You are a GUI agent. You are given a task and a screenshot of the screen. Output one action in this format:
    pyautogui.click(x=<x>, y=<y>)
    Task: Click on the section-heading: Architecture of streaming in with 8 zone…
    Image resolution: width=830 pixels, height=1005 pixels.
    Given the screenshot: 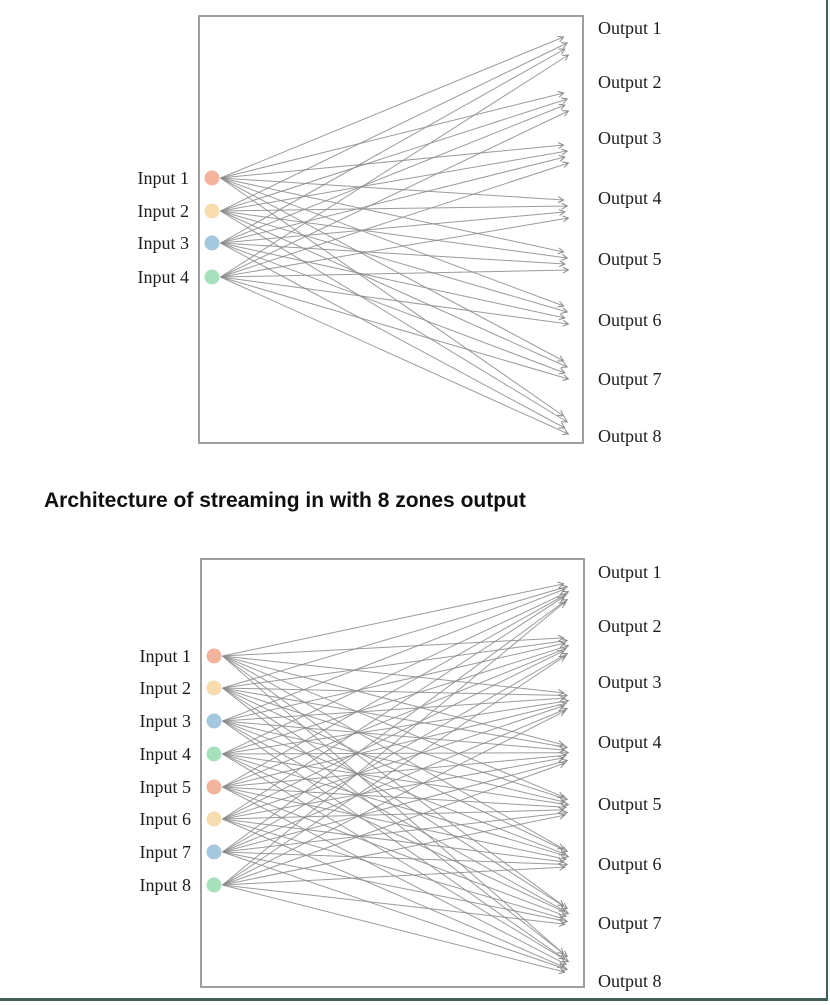 What is the action you would take?
    pyautogui.click(x=285, y=500)
    